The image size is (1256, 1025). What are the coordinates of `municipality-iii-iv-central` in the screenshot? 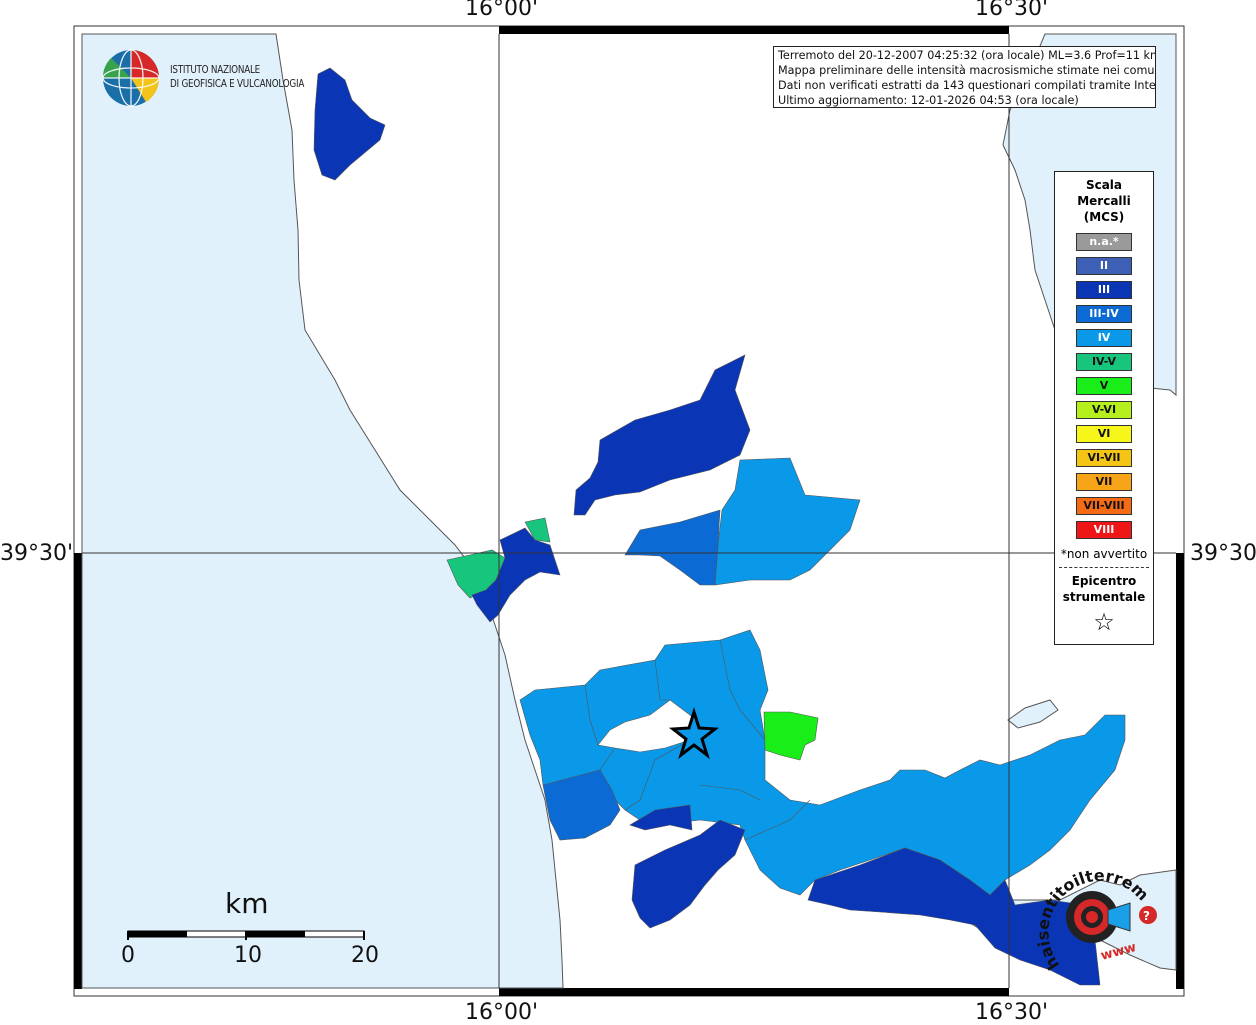 It's located at (672, 547).